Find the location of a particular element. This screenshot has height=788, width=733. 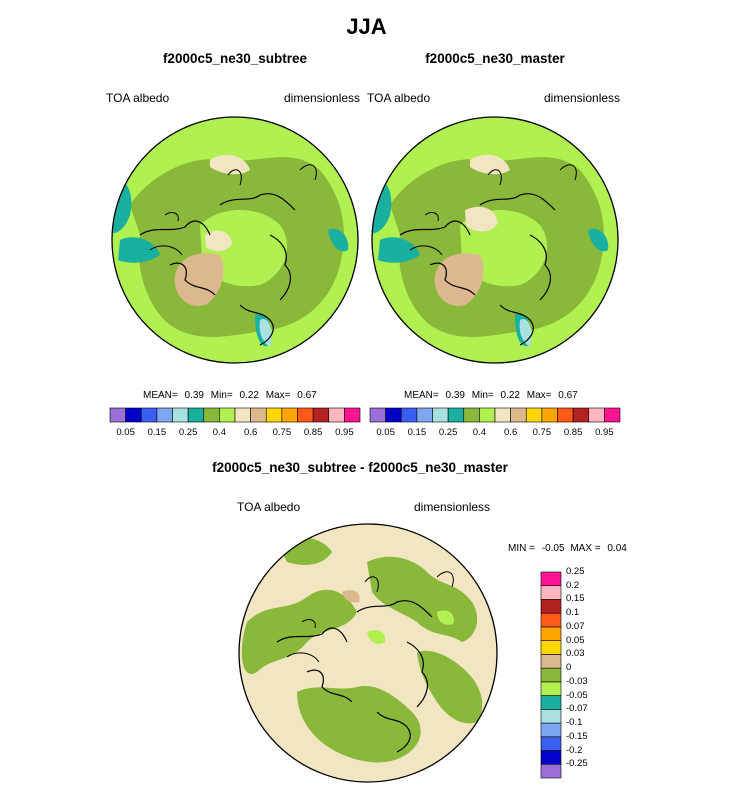

map1-region-cream1 is located at coordinates (218, 241).